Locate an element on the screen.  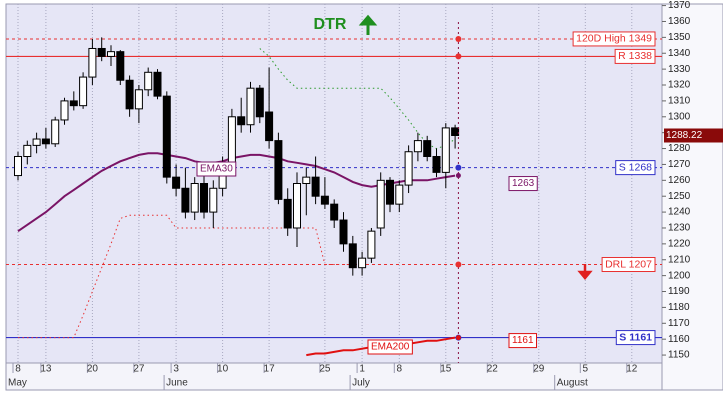
y-tick-label: 1170 is located at coordinates (679, 323).